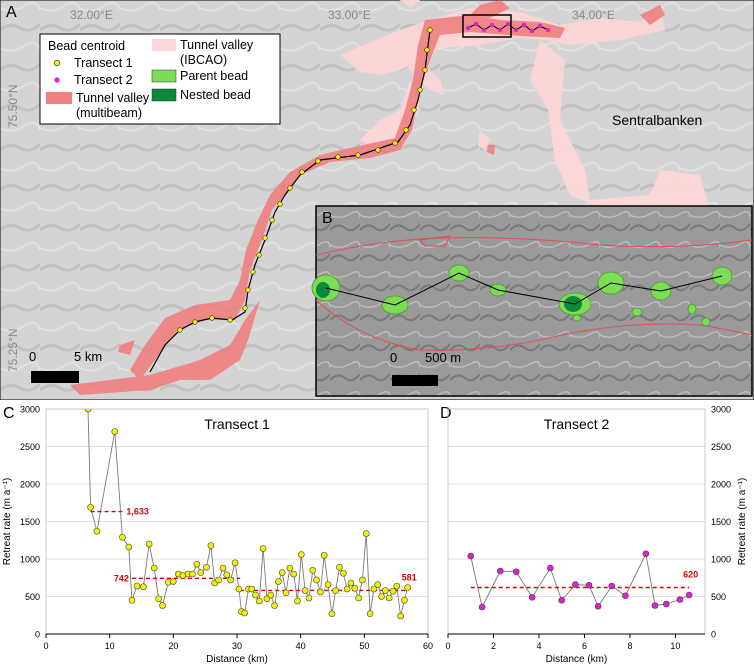 The width and height of the screenshot is (754, 665). I want to click on x-tick-label: 50, so click(364, 646).